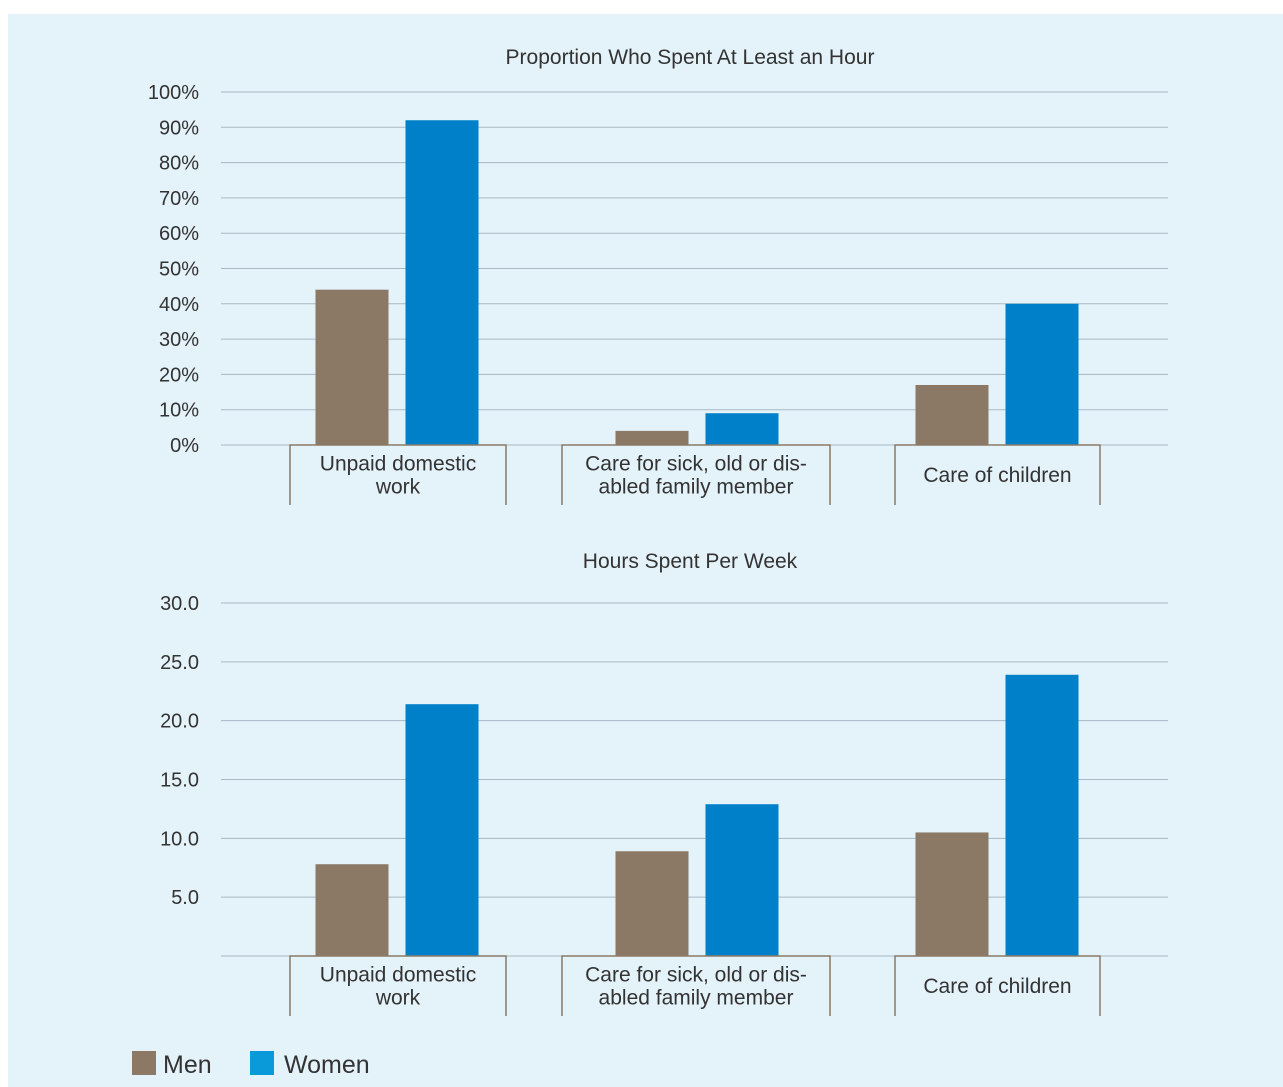 Image resolution: width=1283 pixels, height=1087 pixels. What do you see at coordinates (179, 781) in the screenshot?
I see `chart2-ytick-label: 15.0` at bounding box center [179, 781].